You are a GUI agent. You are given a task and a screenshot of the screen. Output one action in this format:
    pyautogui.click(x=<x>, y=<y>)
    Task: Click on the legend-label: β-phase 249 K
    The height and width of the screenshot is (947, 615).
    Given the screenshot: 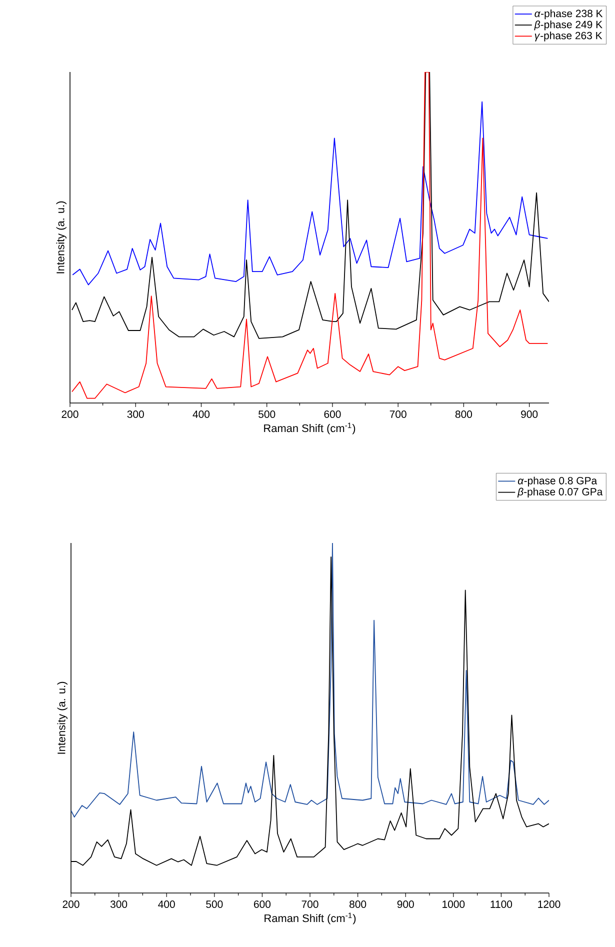 What is the action you would take?
    pyautogui.click(x=568, y=25)
    